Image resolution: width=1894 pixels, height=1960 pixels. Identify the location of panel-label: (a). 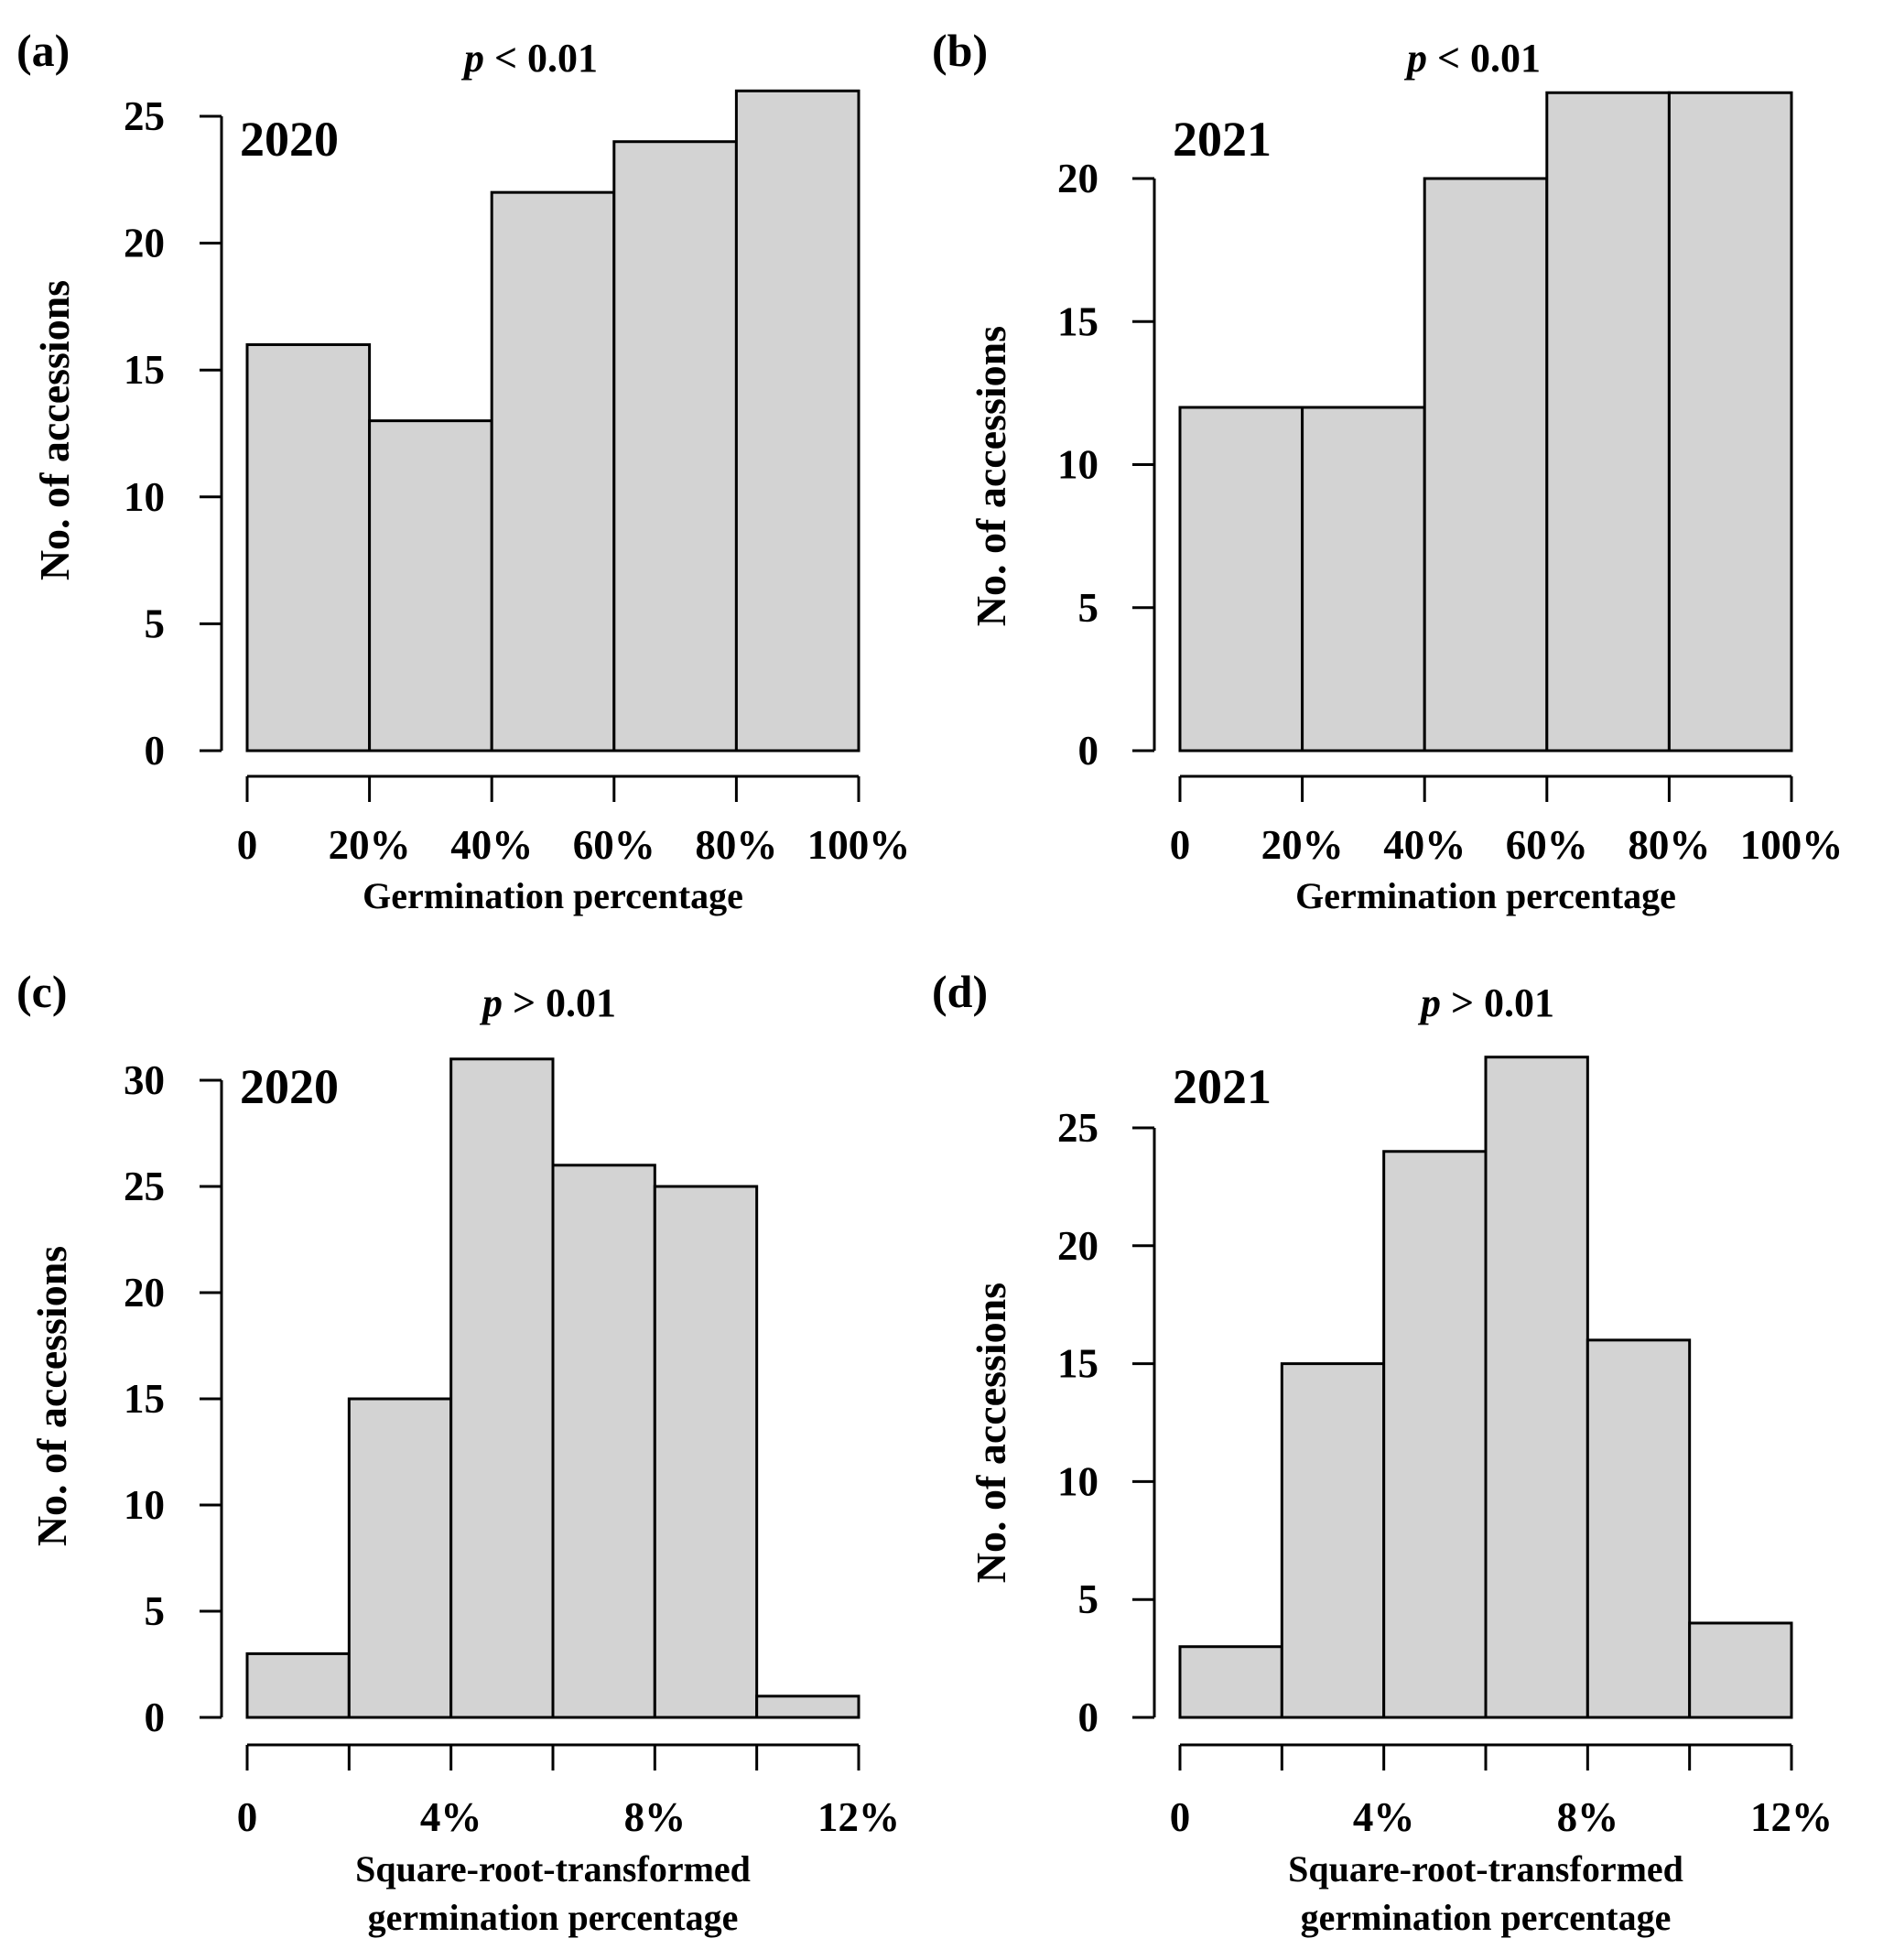
(43, 50).